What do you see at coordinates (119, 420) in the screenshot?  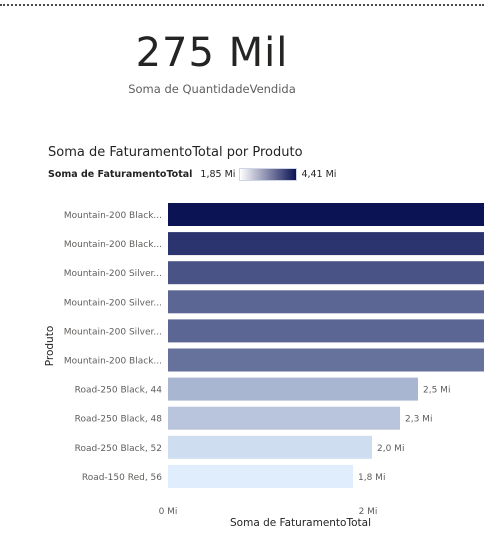 I see `category-label-7: Road-250 Black, 48` at bounding box center [119, 420].